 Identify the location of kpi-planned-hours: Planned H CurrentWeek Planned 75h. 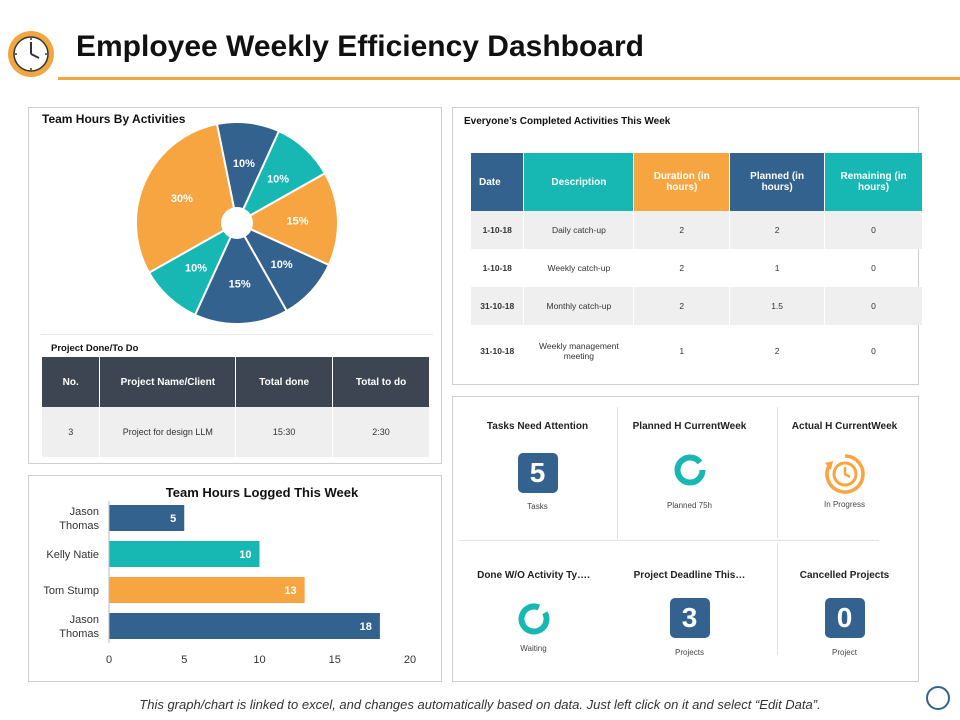
(689, 465).